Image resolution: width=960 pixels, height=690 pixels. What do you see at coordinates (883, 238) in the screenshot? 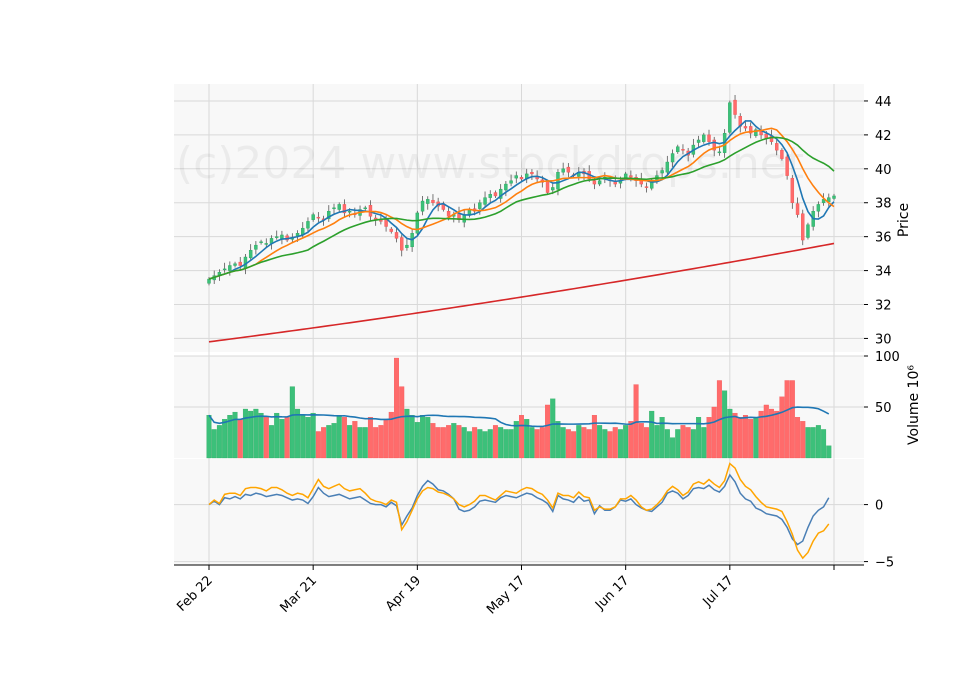
I see `price-axis-tick-label: 36` at bounding box center [883, 238].